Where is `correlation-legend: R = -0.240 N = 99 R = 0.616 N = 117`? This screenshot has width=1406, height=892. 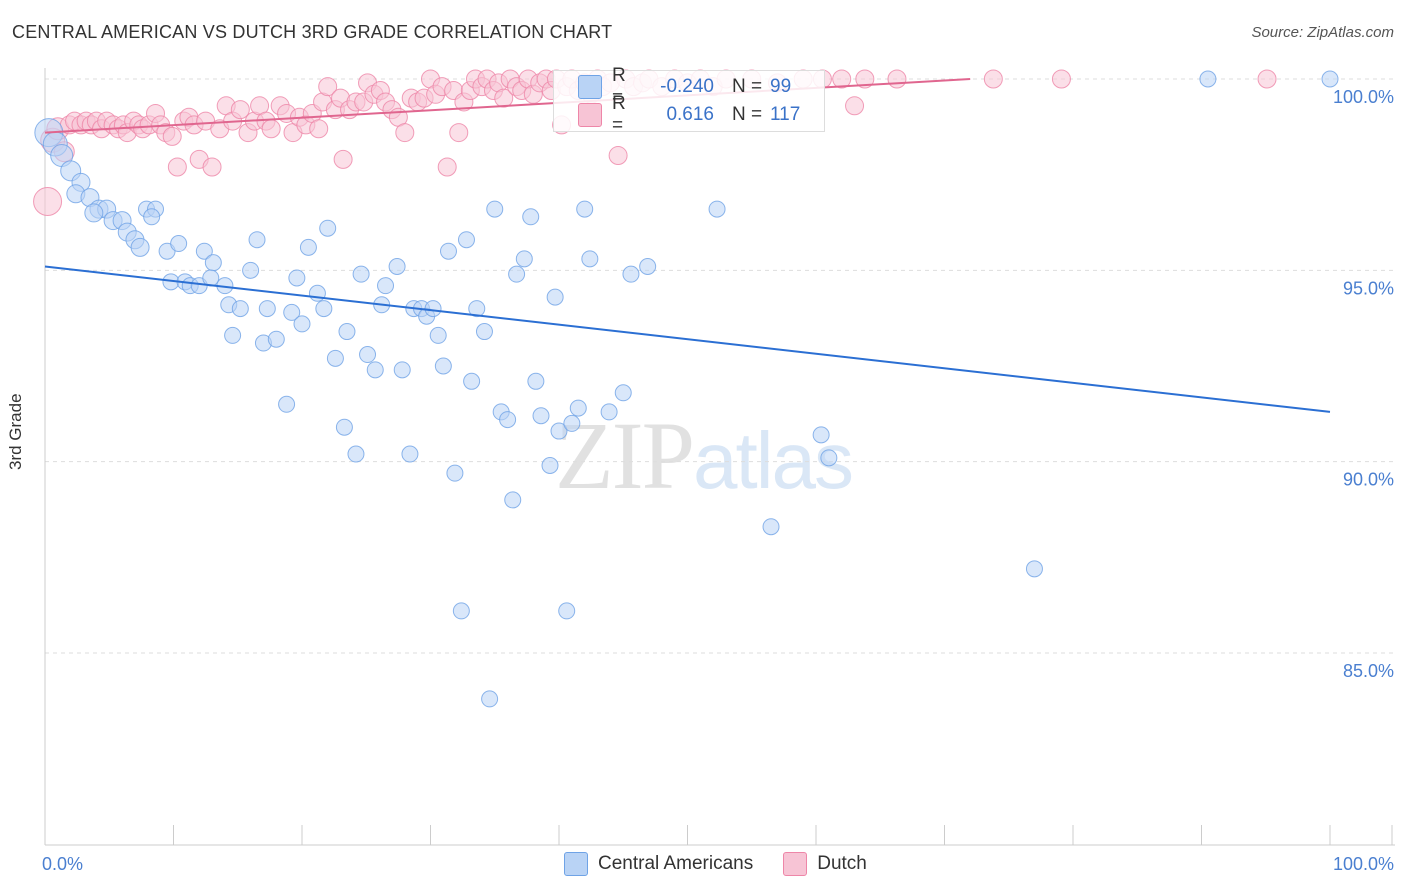
correlation-legend: R = -0.240 N = 99 R = 0.616 N = 117 is located at coordinates (689, 100).